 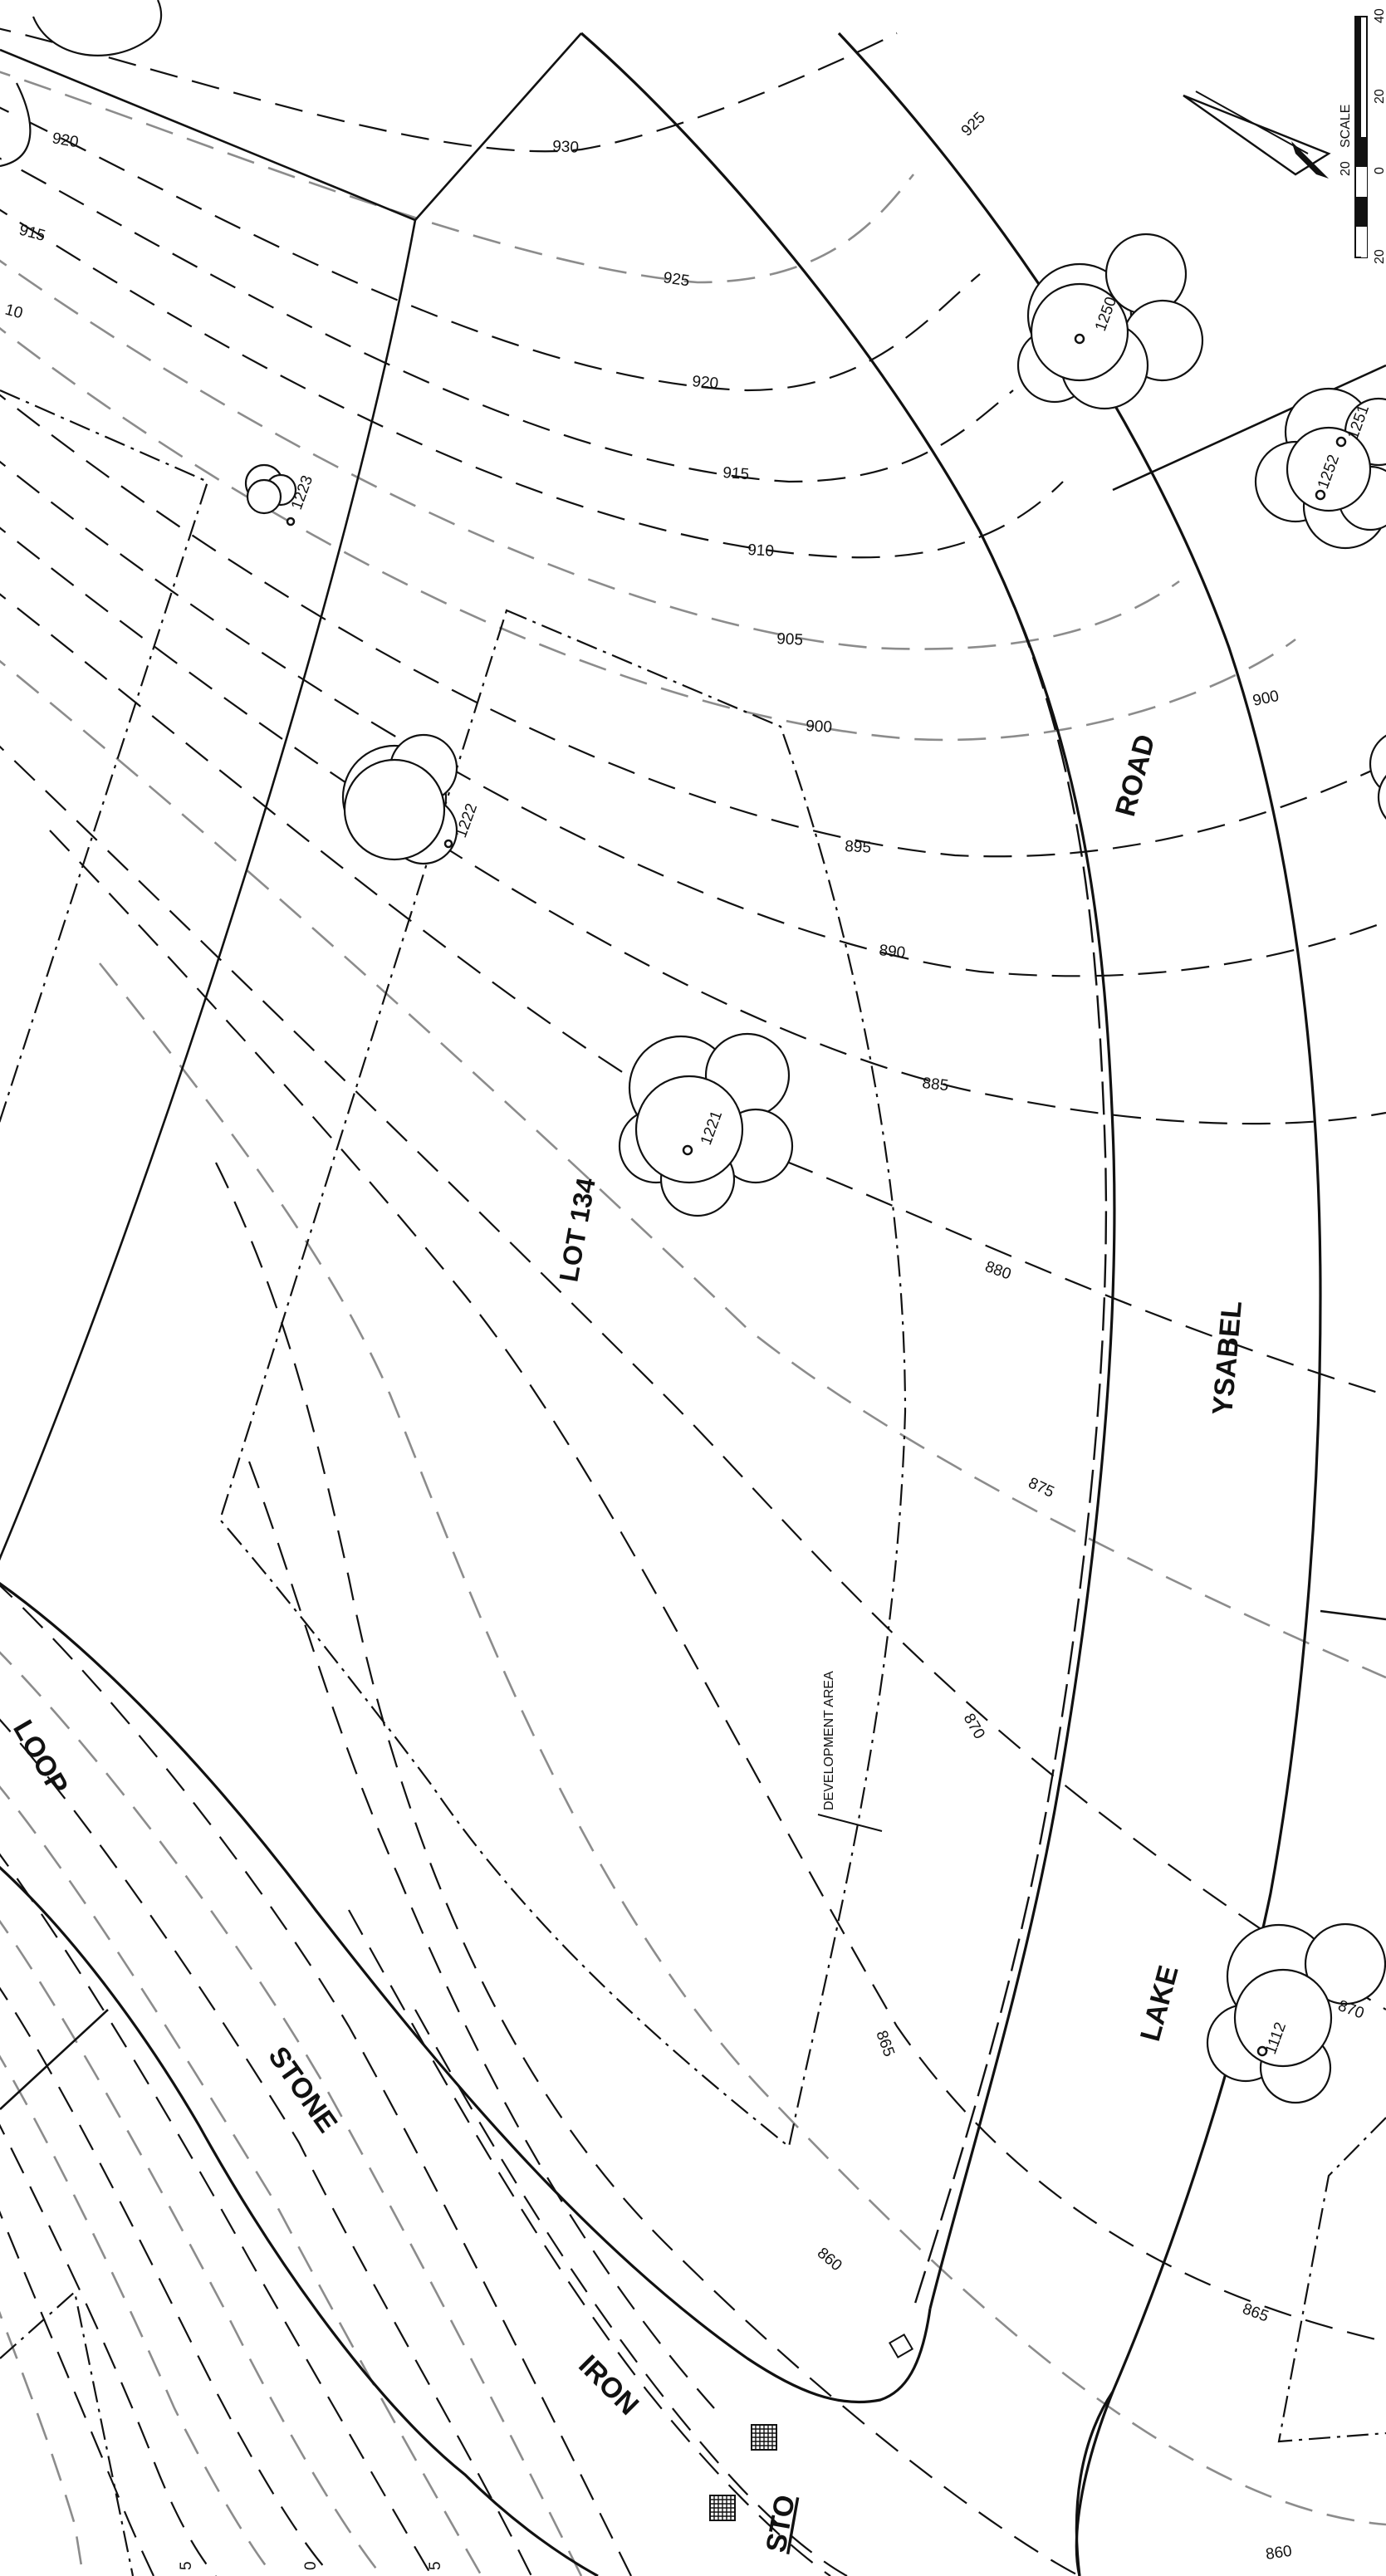 What do you see at coordinates (1379, 256) in the screenshot?
I see `scale-tick-20b: 20` at bounding box center [1379, 256].